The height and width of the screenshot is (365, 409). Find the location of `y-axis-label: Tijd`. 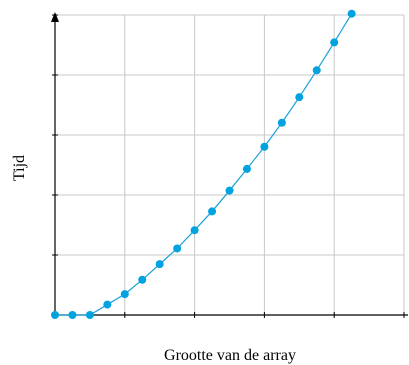

y-axis-label: Tijd is located at coordinates (19, 168).